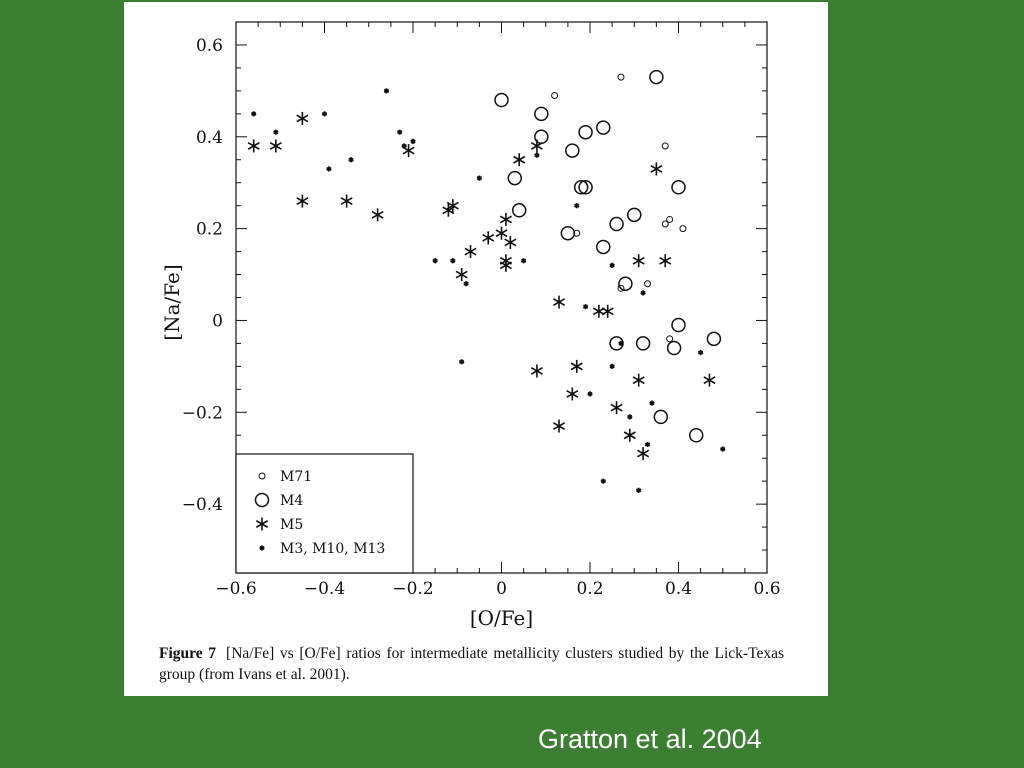 The image size is (1024, 768). Describe the element at coordinates (202, 413) in the screenshot. I see `y-tick-label: −0.2` at that location.